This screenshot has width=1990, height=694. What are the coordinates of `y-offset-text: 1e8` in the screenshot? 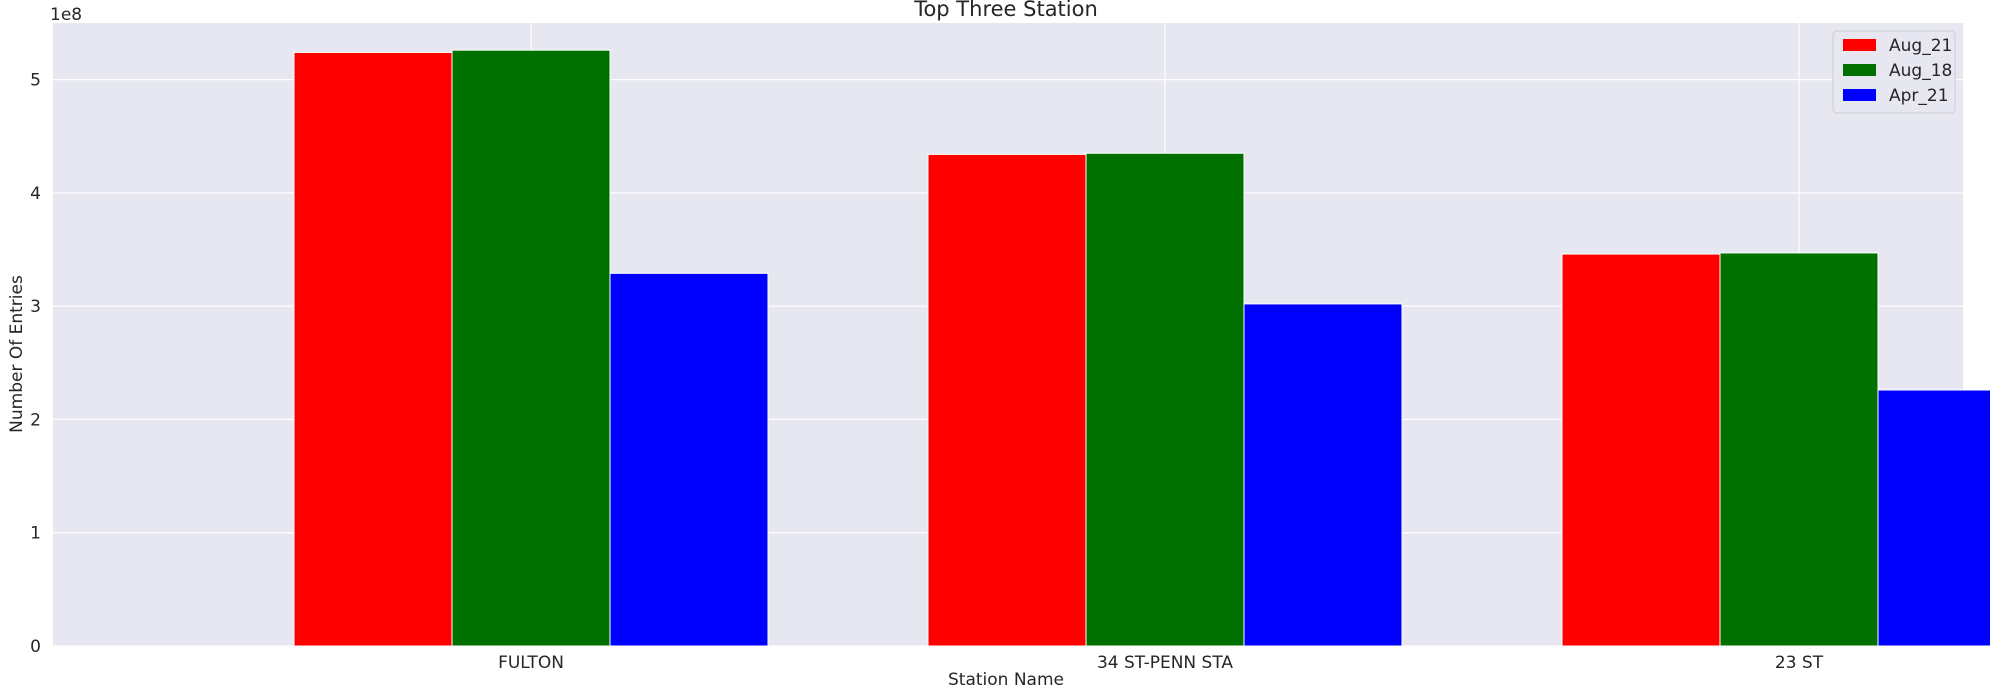 It's located at (66, 15).